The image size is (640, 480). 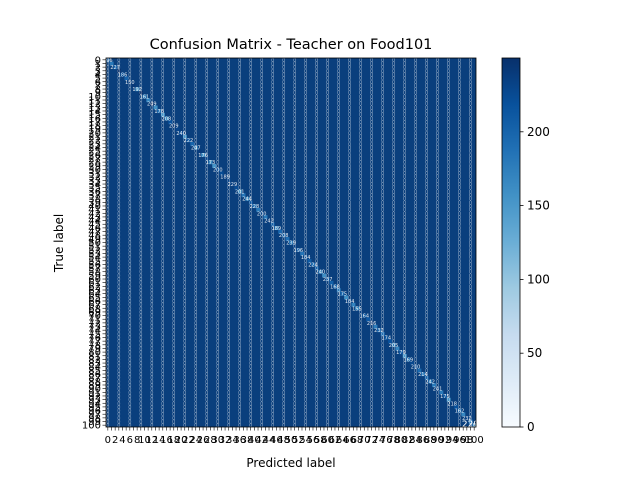 I want to click on cell-annotation-diagonal: 173, so click(x=211, y=163).